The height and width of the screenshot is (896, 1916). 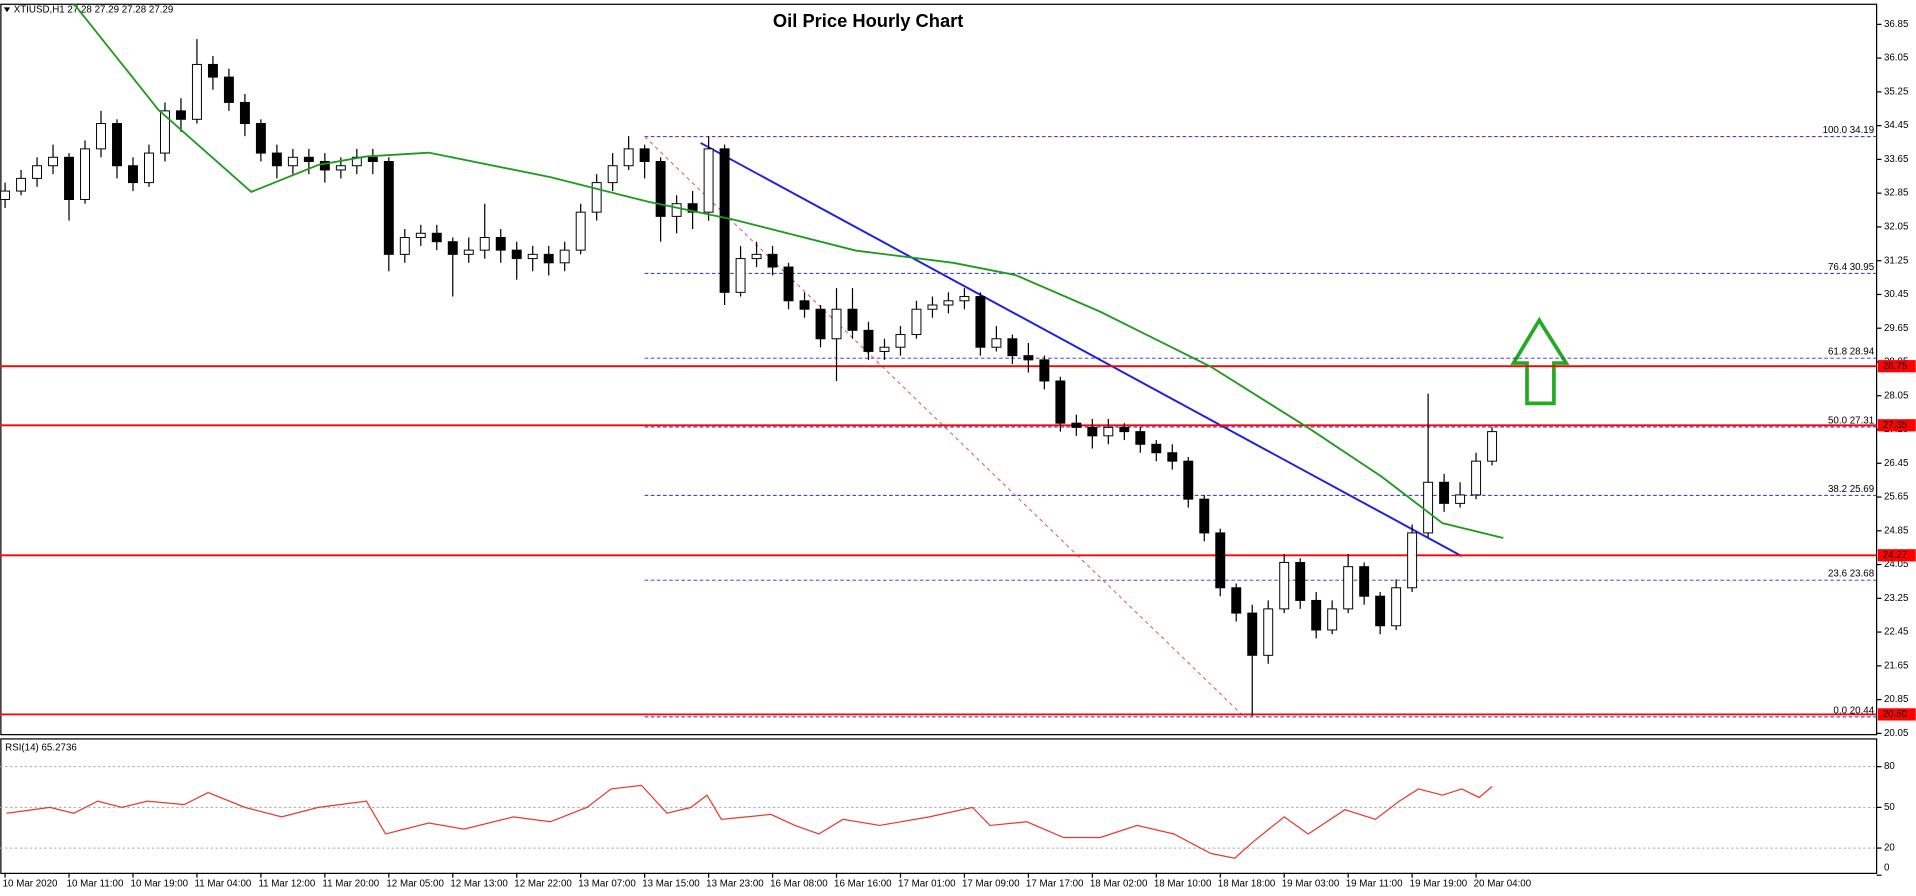 What do you see at coordinates (939, 806) in the screenshot?
I see `rsi-panel` at bounding box center [939, 806].